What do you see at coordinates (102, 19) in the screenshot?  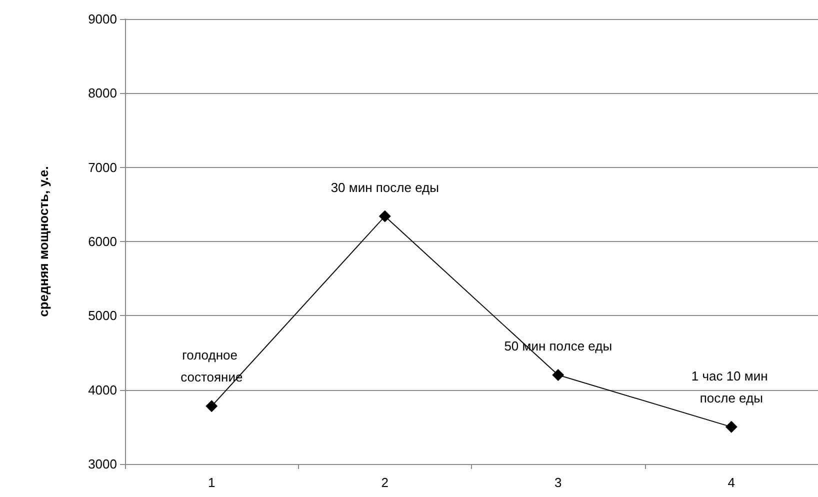 I see `y-tick-label: 9000` at bounding box center [102, 19].